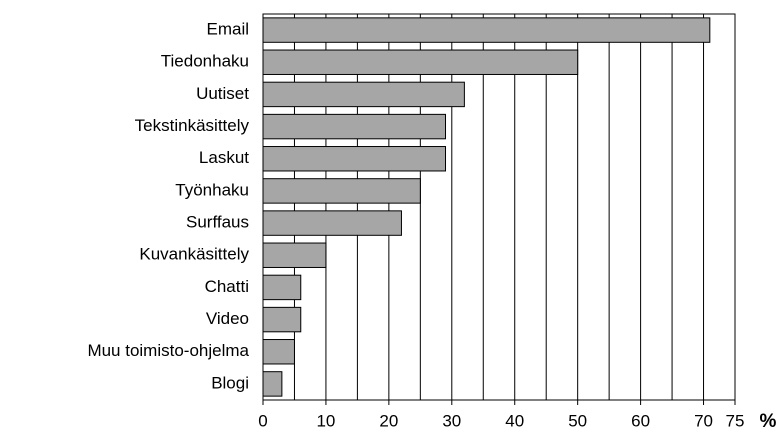 The height and width of the screenshot is (441, 778). I want to click on x-tick-label: 10, so click(325, 420).